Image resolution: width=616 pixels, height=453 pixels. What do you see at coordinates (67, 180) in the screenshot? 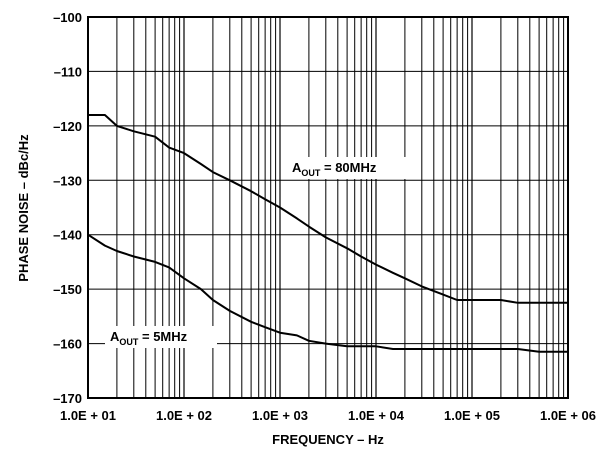
I see `y-tick-label: –130` at bounding box center [67, 180].